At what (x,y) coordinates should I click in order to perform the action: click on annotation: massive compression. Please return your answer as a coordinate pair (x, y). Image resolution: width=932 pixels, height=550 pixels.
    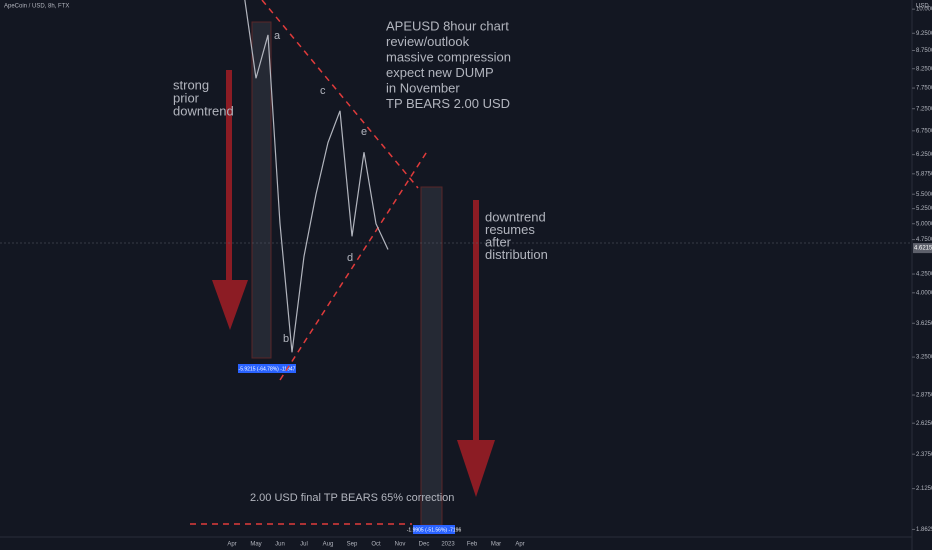
    Looking at the image, I should click on (448, 56).